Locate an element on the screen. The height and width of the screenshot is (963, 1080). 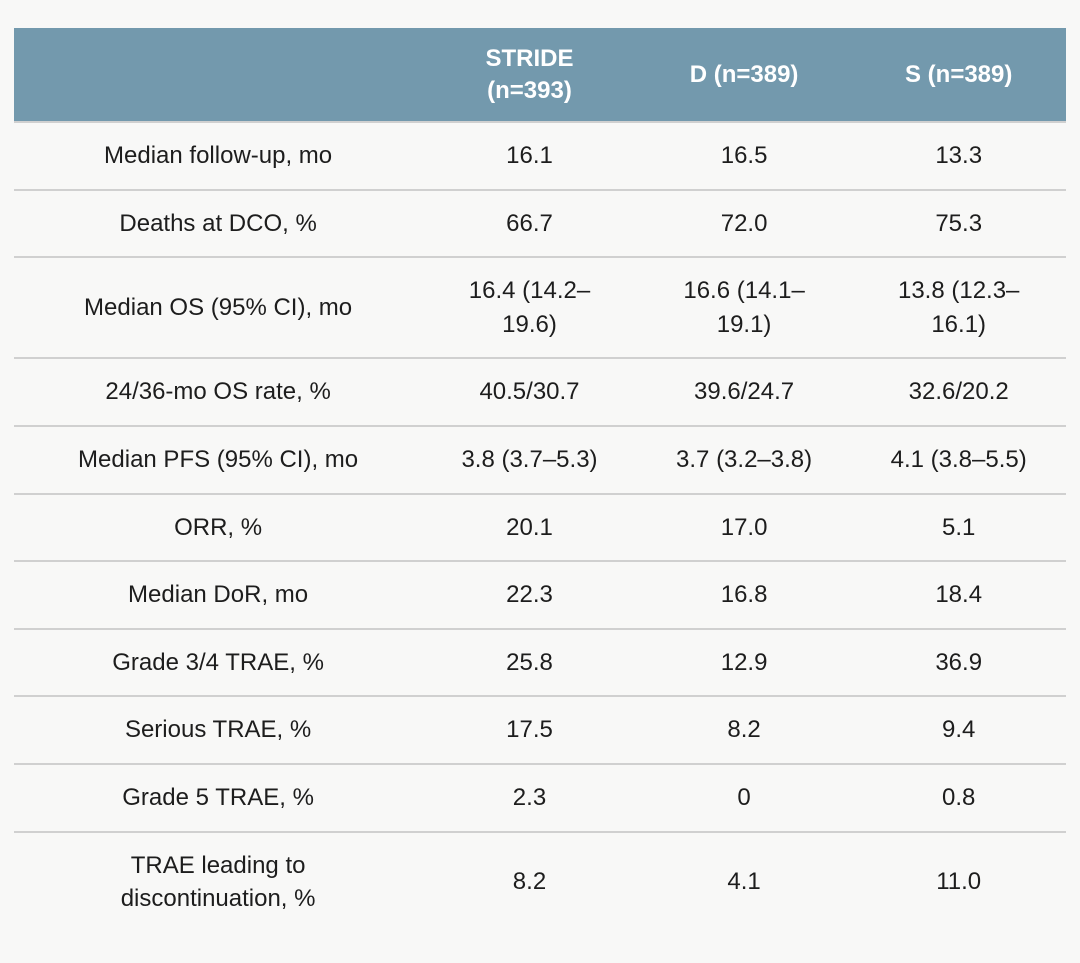
cell-s: 75.3 is located at coordinates (958, 223).